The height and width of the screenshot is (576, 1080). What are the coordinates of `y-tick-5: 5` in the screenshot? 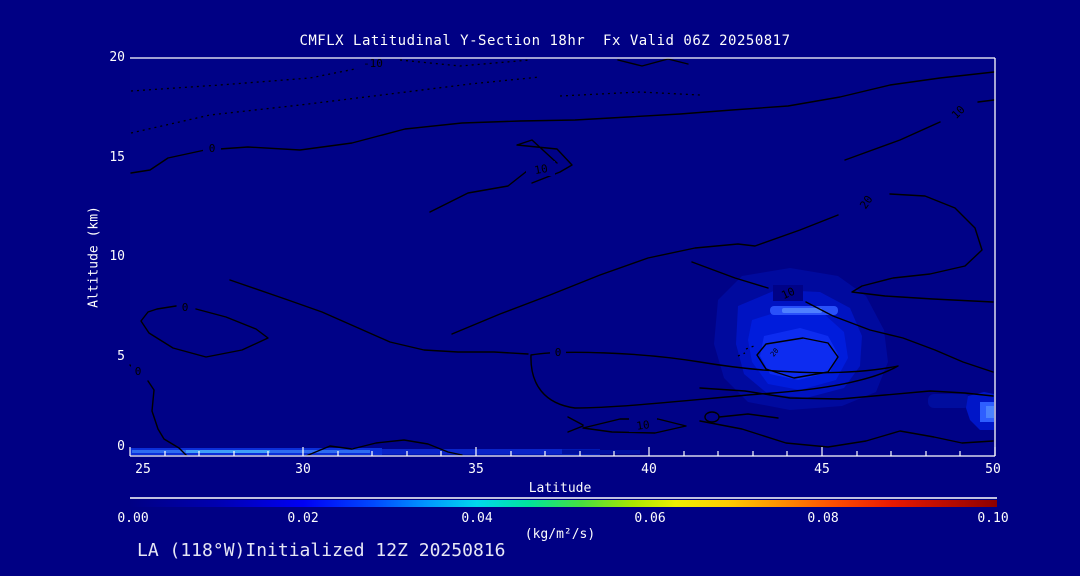 It's located at (121, 356).